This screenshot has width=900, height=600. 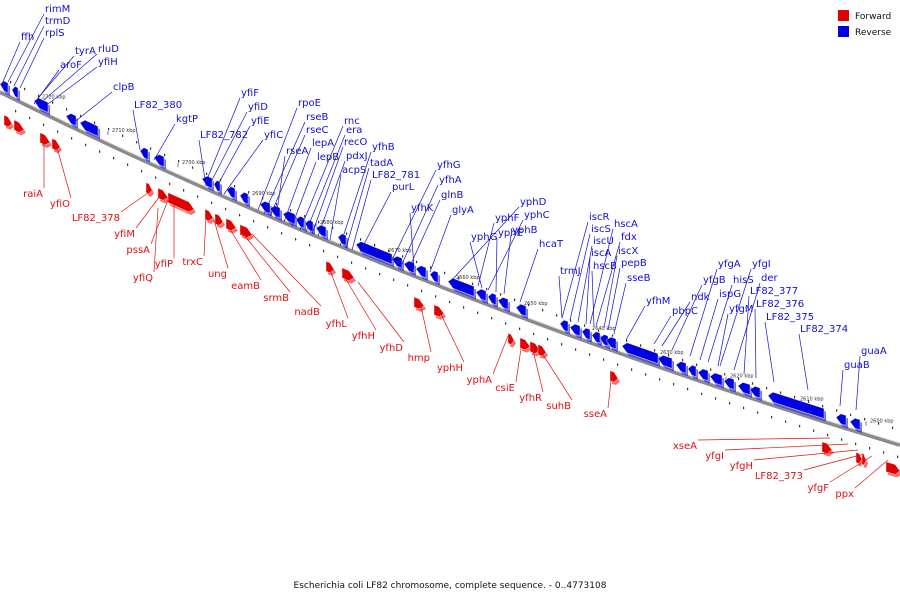 What do you see at coordinates (218, 249) in the screenshot?
I see `gene-label: ung` at bounding box center [218, 249].